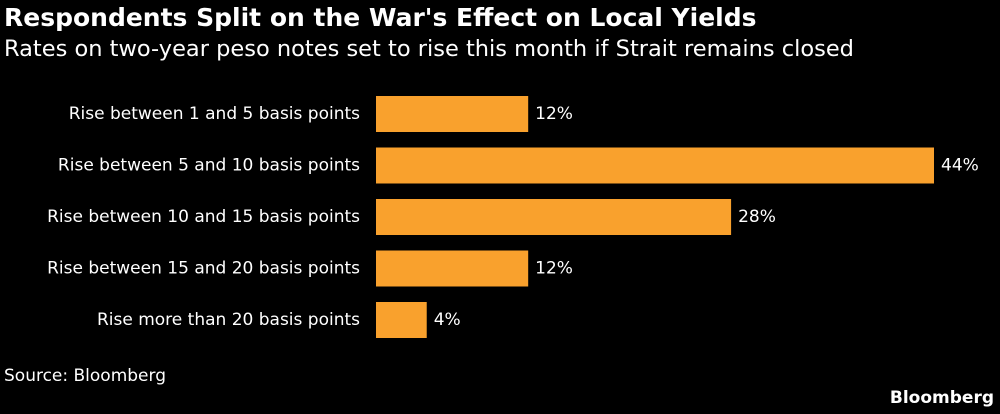 The width and height of the screenshot is (1000, 414). What do you see at coordinates (941, 398) in the screenshot?
I see `bloomberg-logo: Bloomberg` at bounding box center [941, 398].